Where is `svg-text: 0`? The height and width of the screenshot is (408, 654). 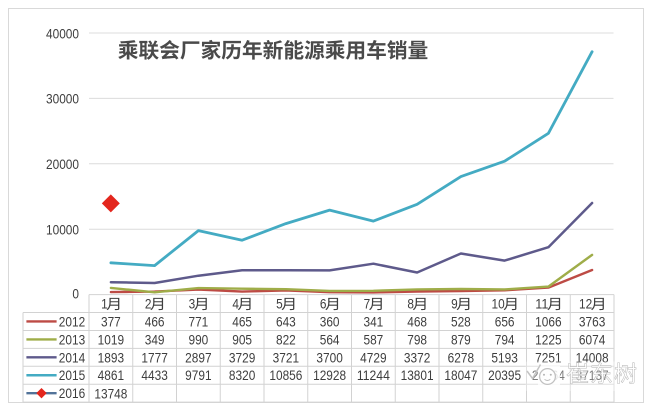
svg-text: 0 is located at coordinates (75, 293).